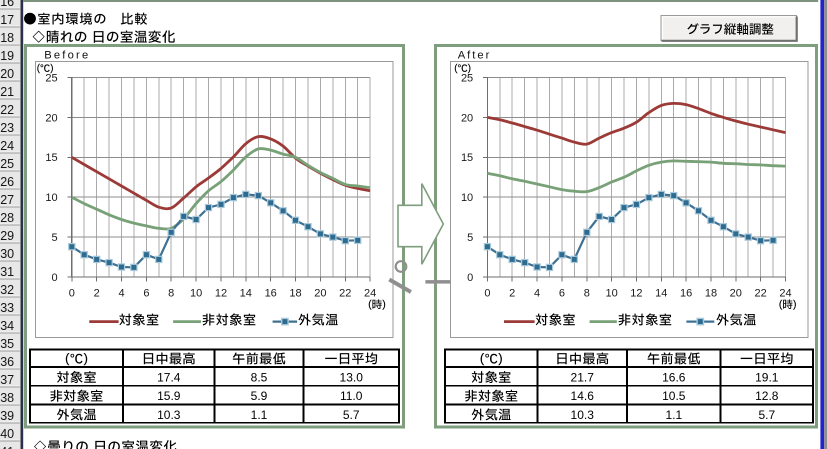 This screenshot has height=449, width=827. What do you see at coordinates (7, 380) in the screenshot?
I see `svg-text: 37` at bounding box center [7, 380].